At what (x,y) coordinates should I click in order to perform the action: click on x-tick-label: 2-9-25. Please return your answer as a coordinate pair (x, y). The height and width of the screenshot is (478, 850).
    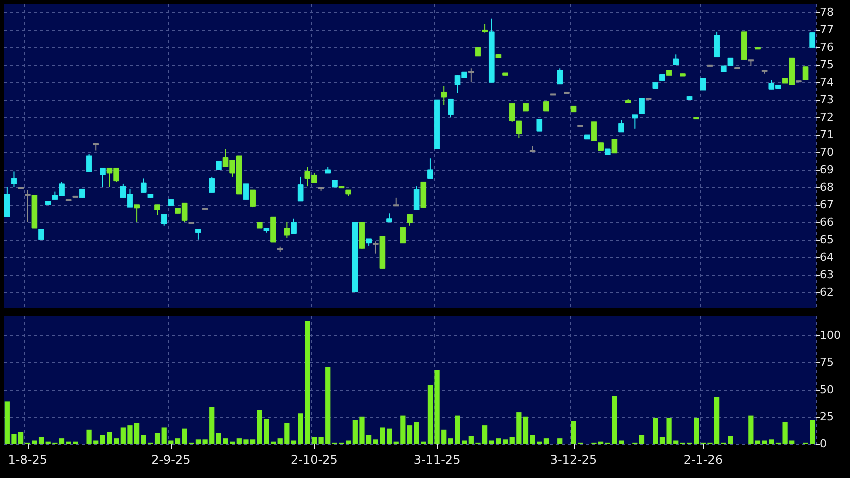
    Looking at the image, I should click on (171, 460).